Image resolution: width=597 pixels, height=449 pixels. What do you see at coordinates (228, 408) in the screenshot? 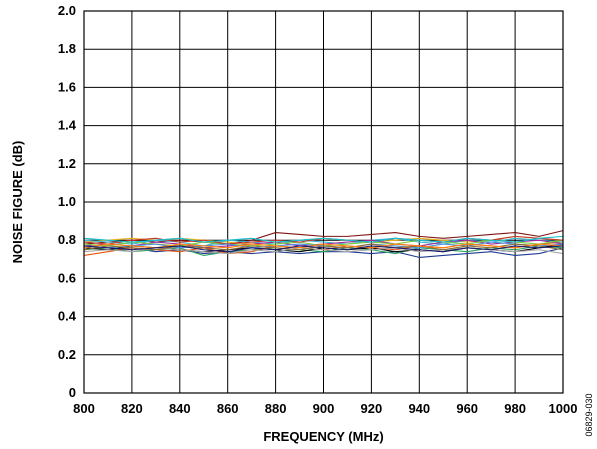
I see `x-tick-label: 860` at bounding box center [228, 408].